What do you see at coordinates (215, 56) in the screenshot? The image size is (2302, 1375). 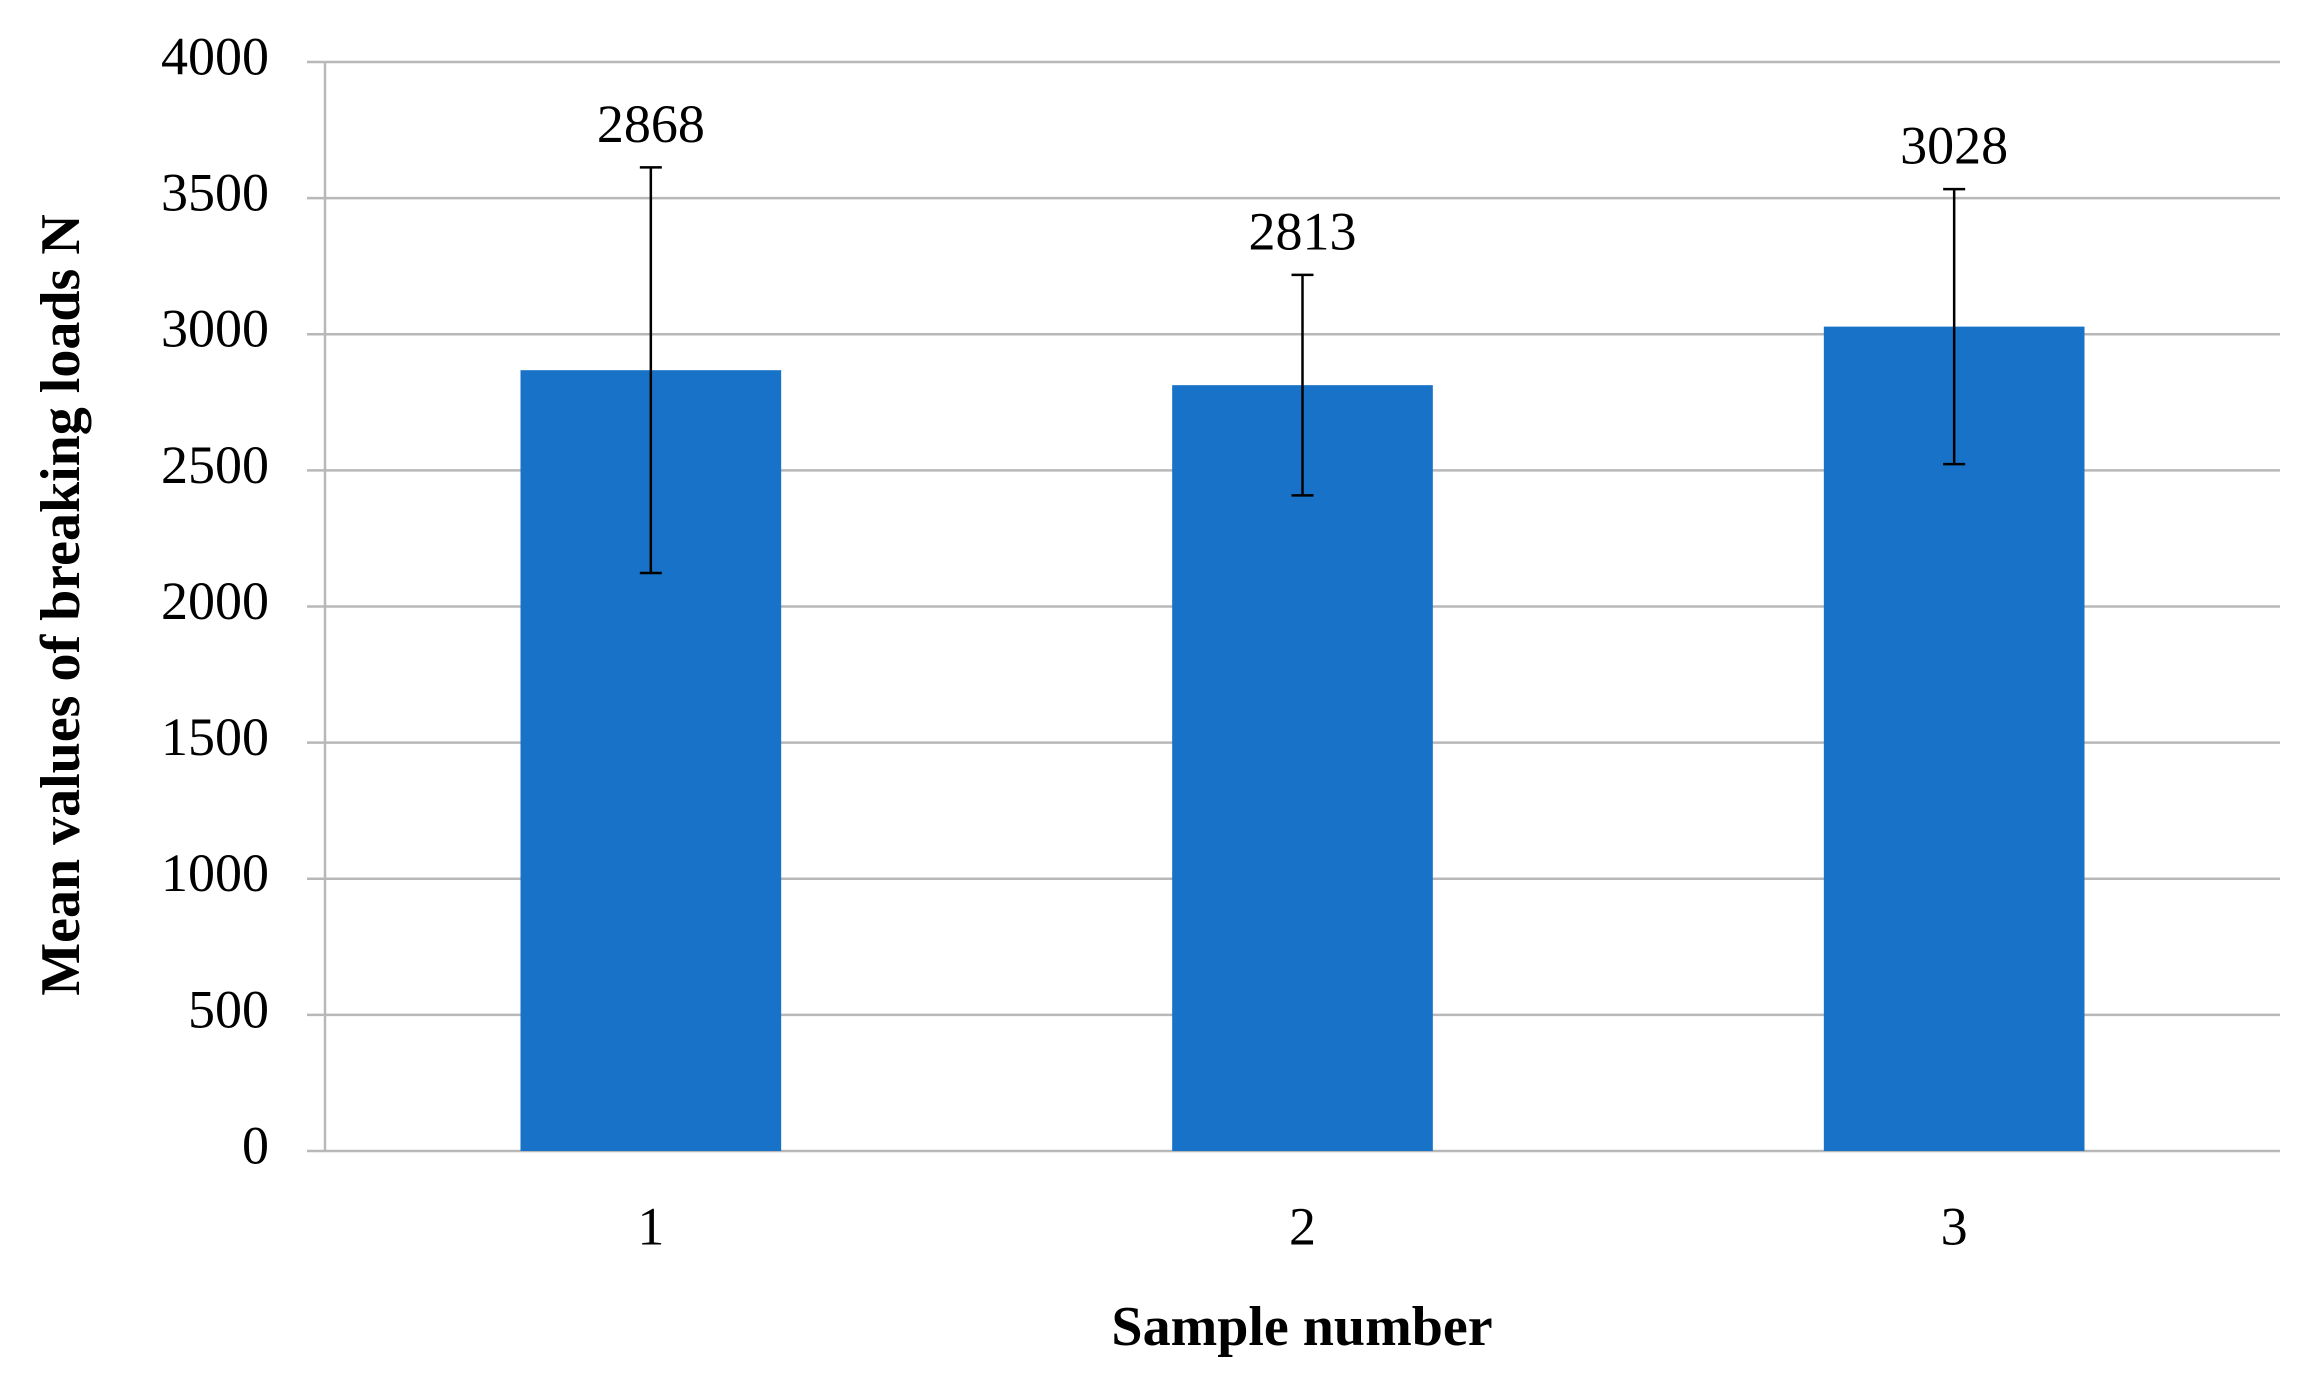 I see `y-tick-label: 4000` at bounding box center [215, 56].